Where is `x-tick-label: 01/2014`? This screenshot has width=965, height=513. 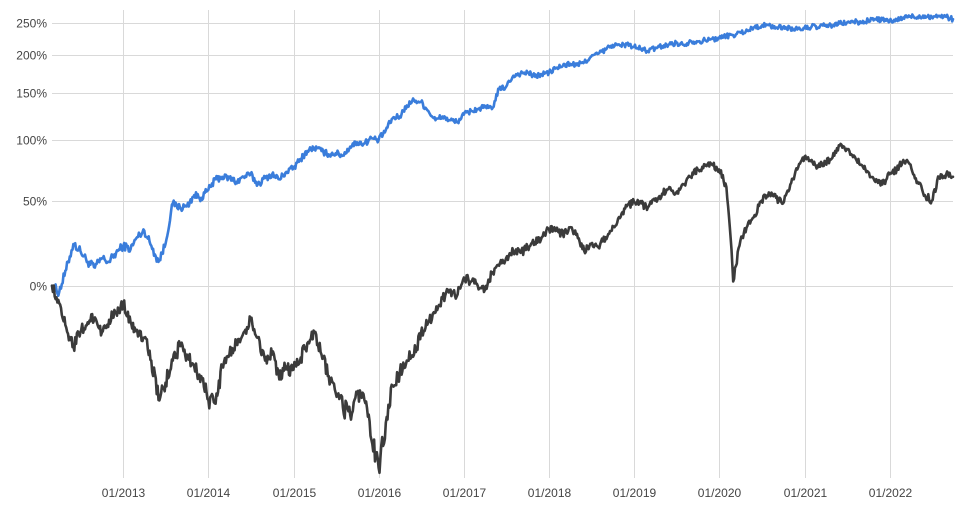
x-tick-label: 01/2014 is located at coordinates (209, 493).